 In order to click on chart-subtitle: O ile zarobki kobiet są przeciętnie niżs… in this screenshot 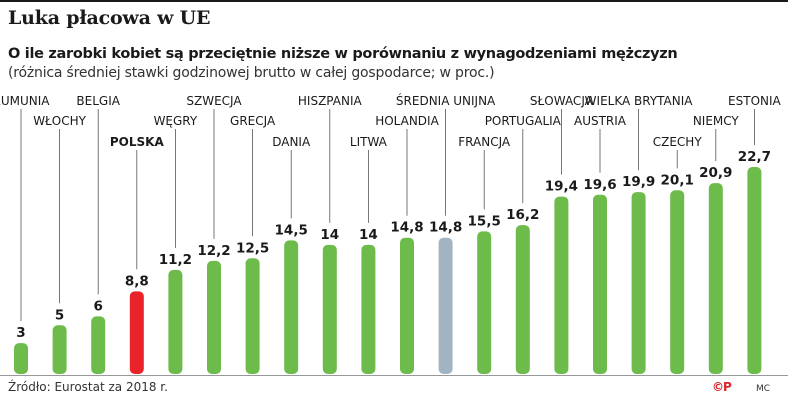, I will do `click(343, 54)`.